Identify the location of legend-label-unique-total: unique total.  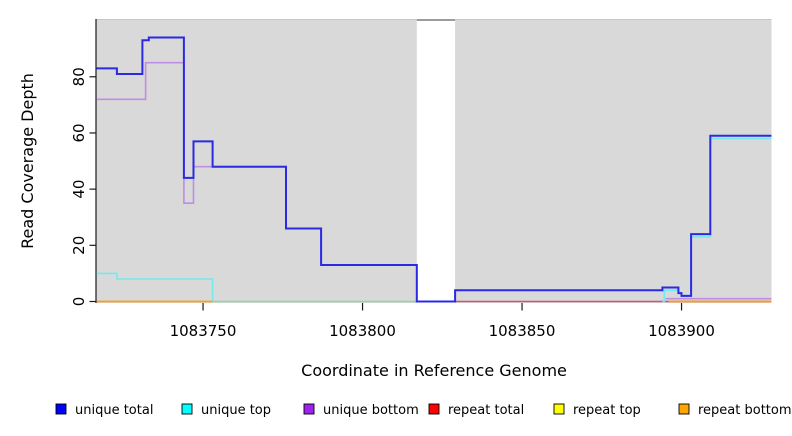
(114, 410).